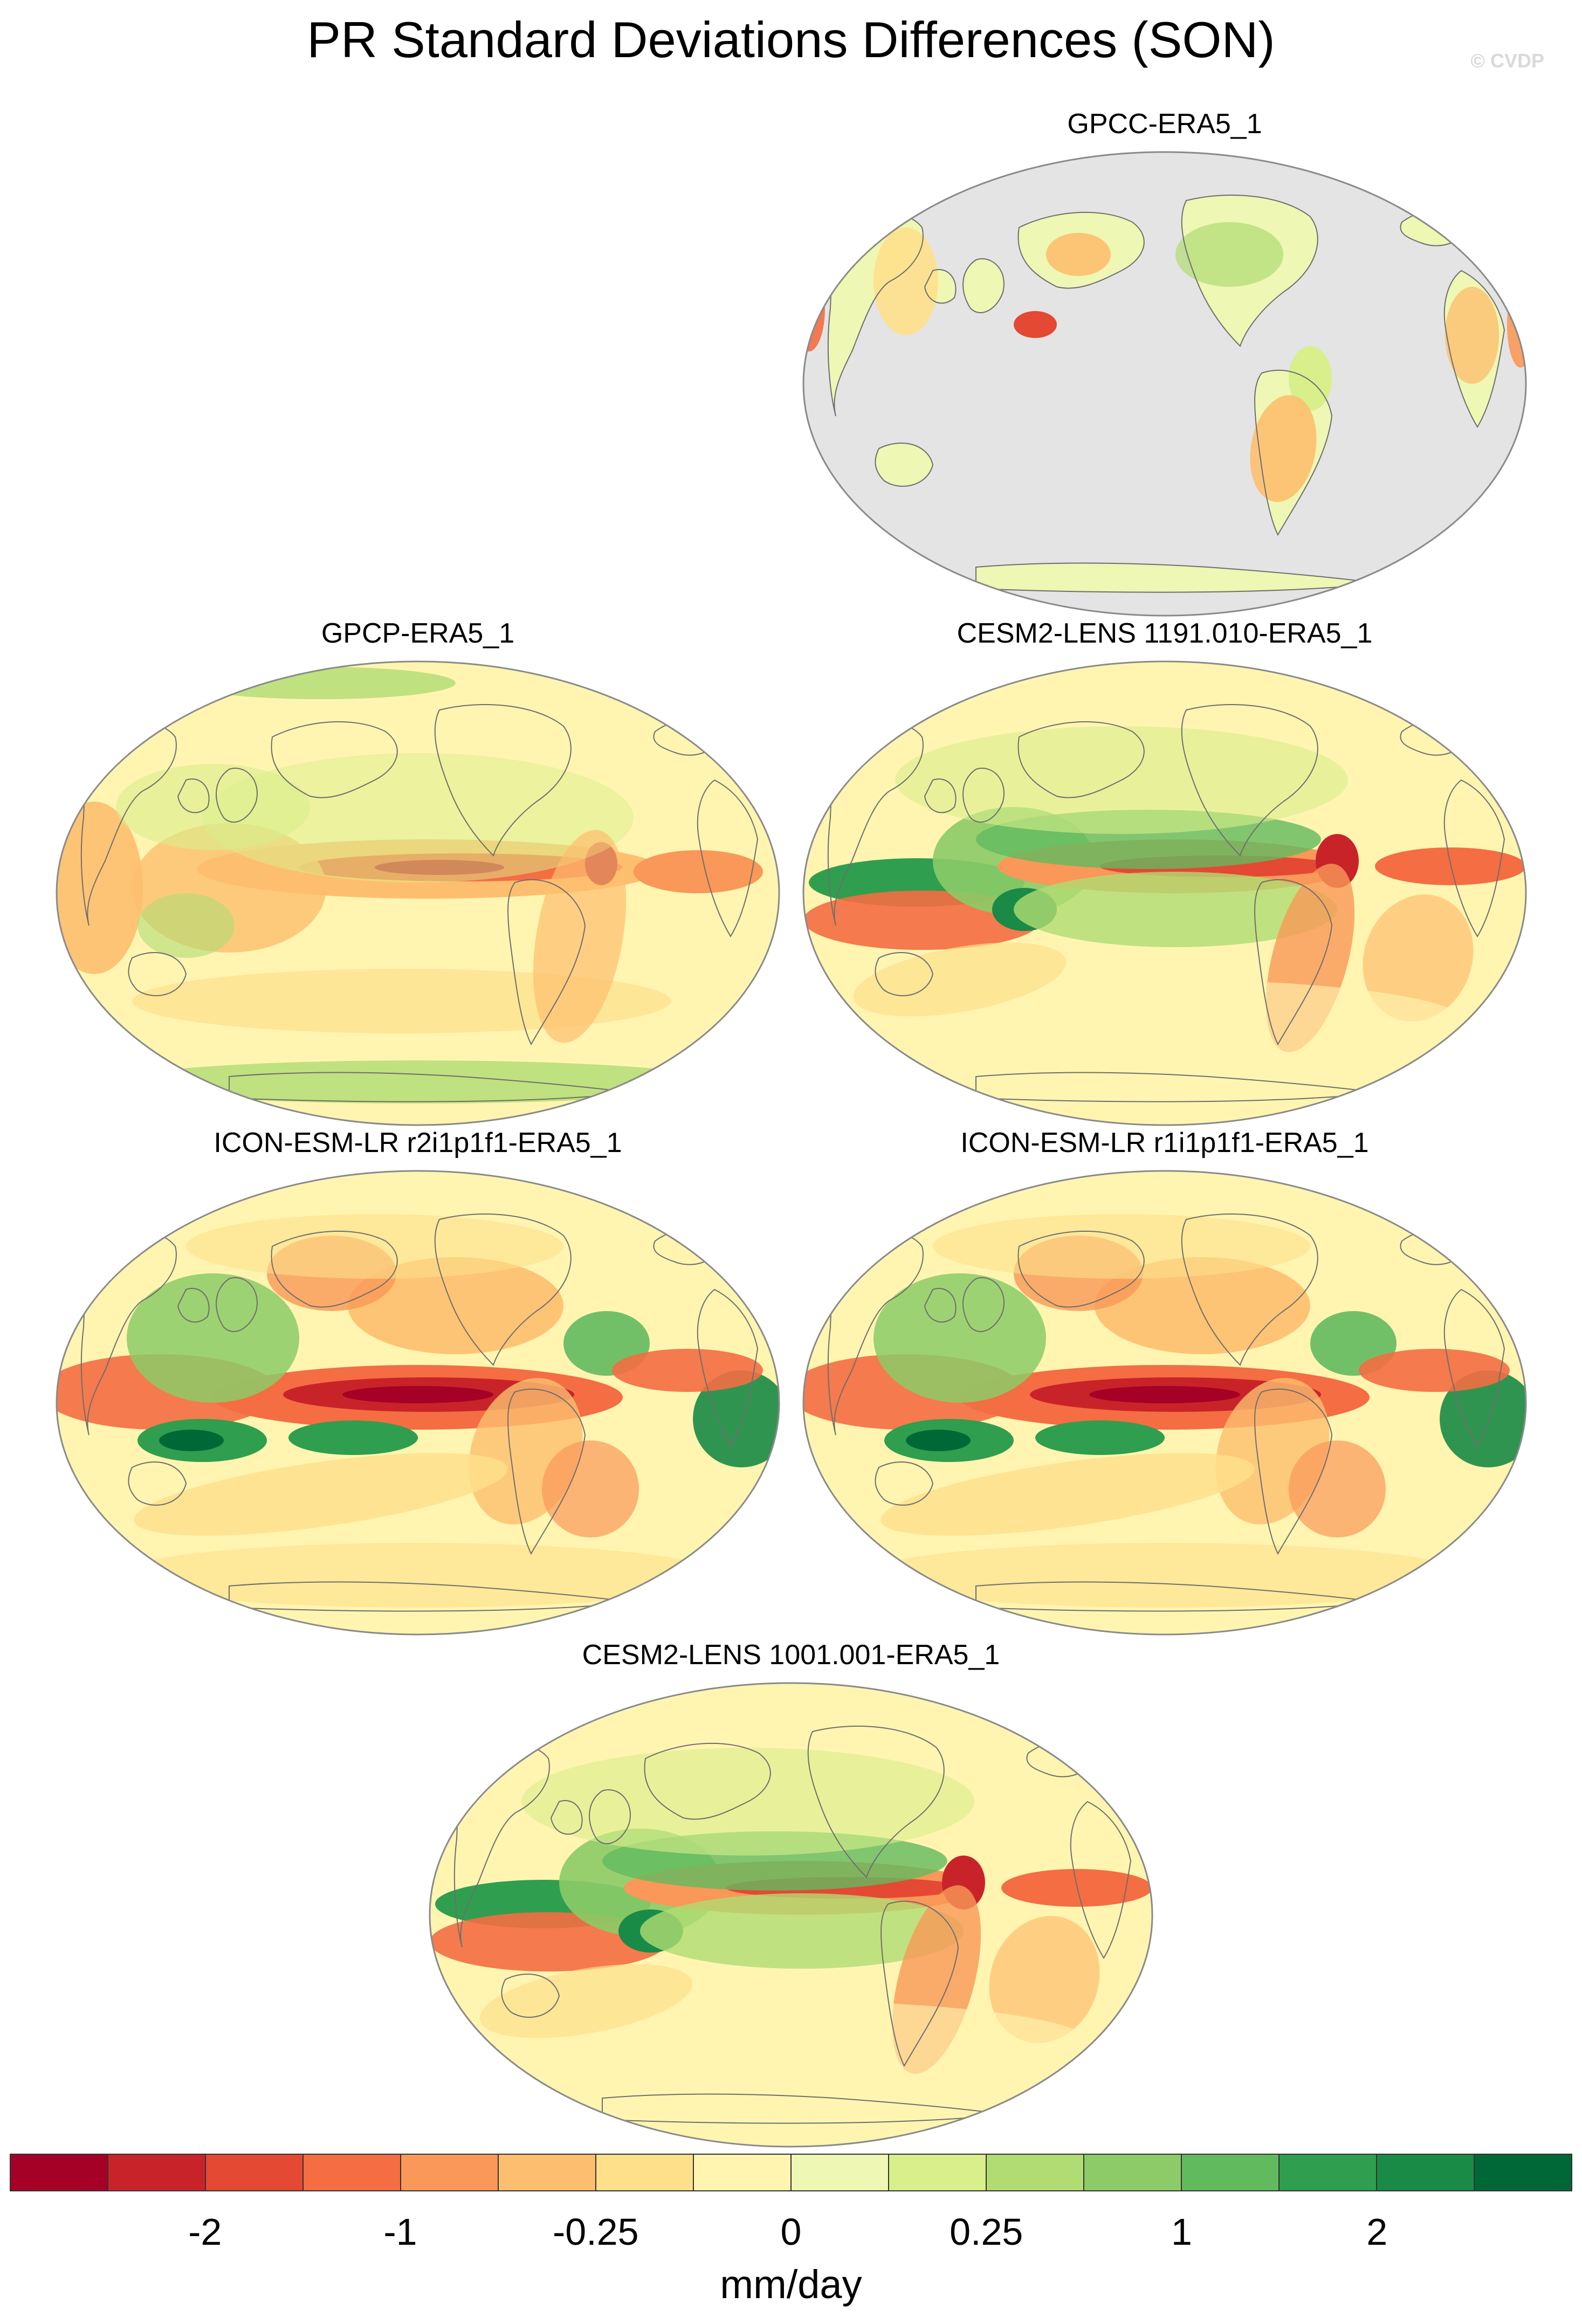  What do you see at coordinates (1507, 61) in the screenshot?
I see `cvdp-credit: © CVDP` at bounding box center [1507, 61].